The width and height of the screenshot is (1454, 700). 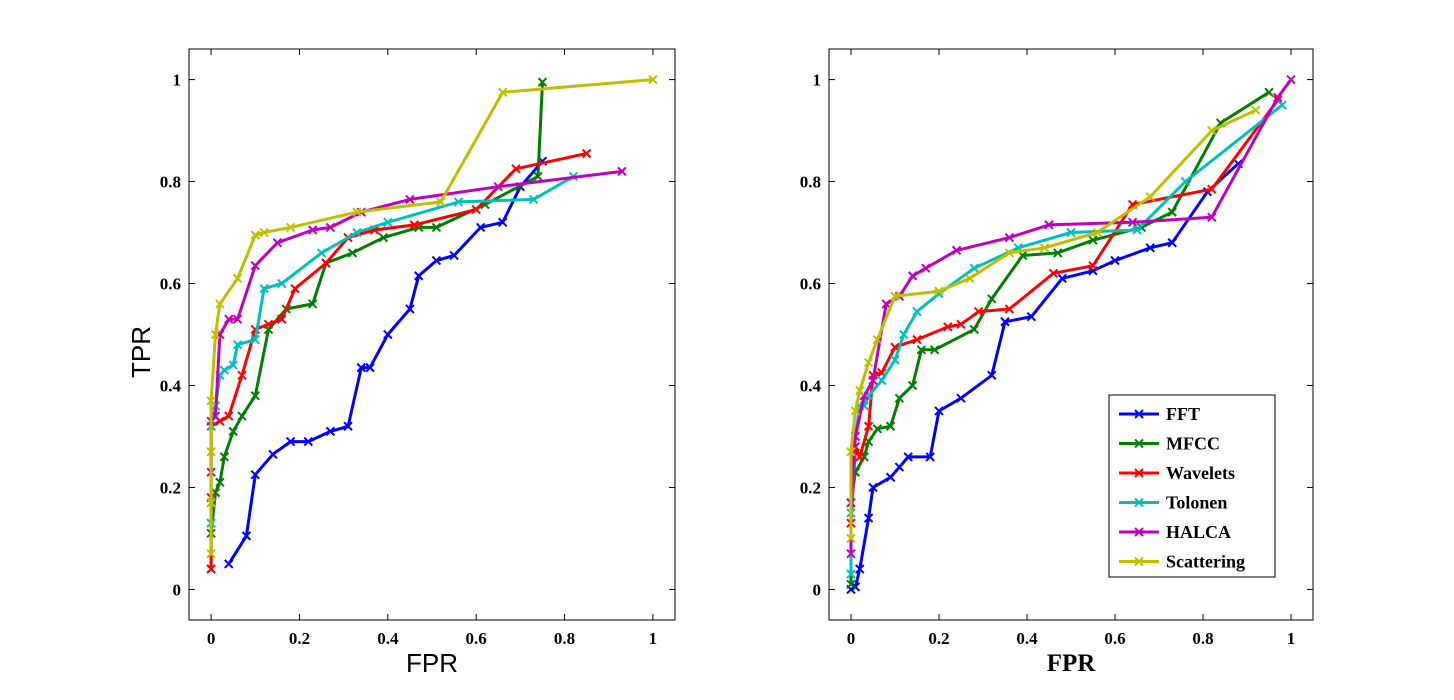 What do you see at coordinates (1200, 473) in the screenshot?
I see `legend-label-wavelets: Wavelets` at bounding box center [1200, 473].